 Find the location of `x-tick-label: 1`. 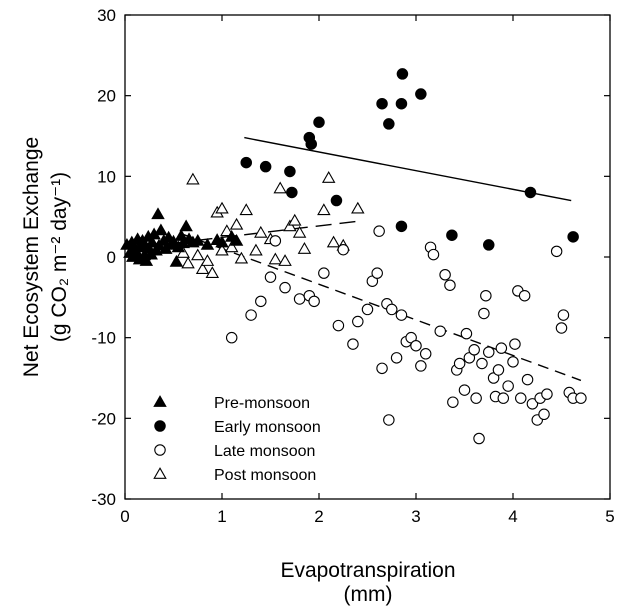

x-tick-label: 1 is located at coordinates (221, 516).